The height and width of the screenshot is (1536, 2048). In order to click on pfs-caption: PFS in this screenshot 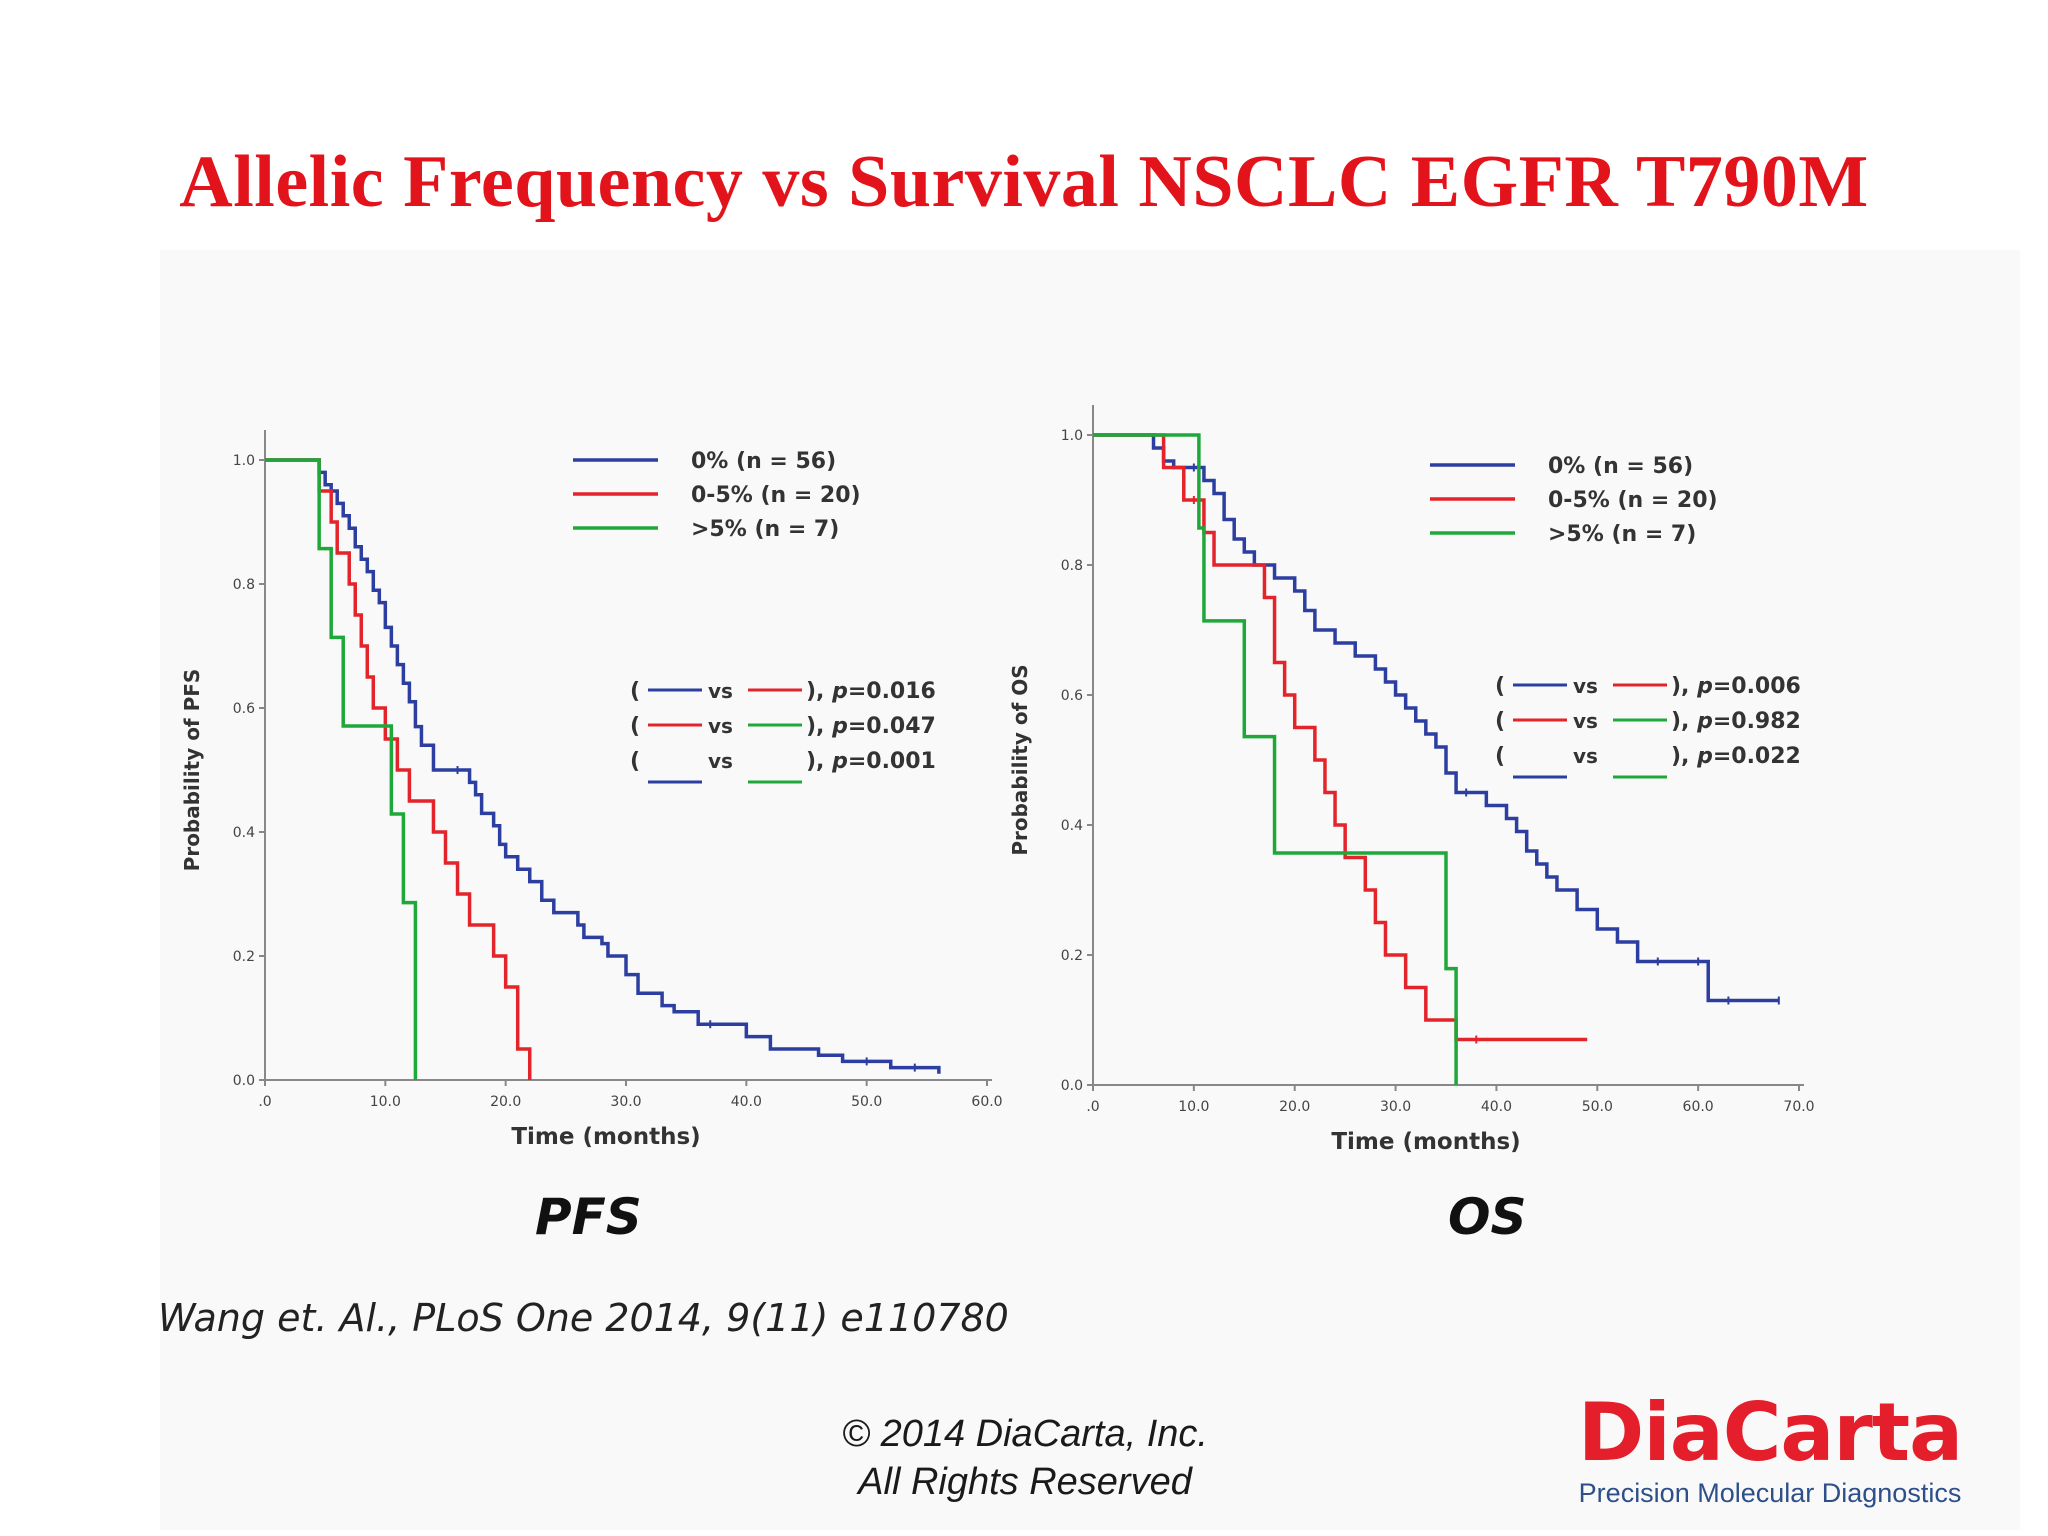, I will do `click(588, 1217)`.